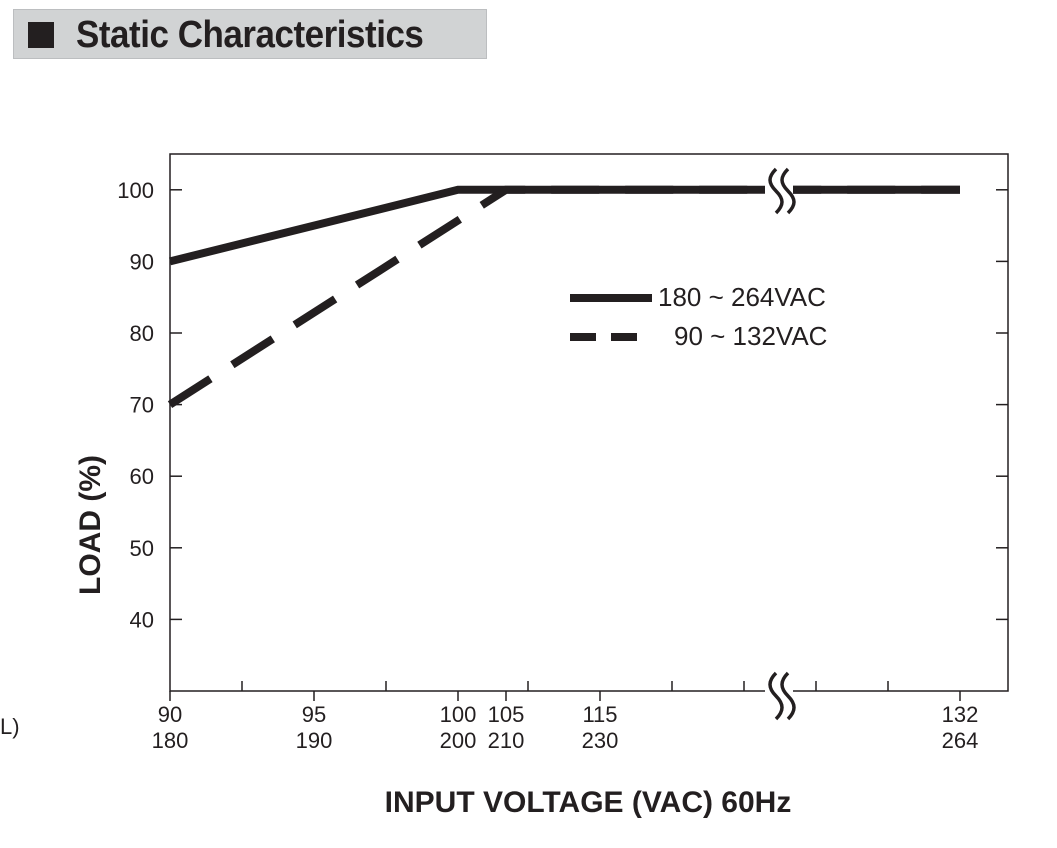 Image resolution: width=1057 pixels, height=848 pixels. I want to click on x-tick-label-low: 115, so click(599, 714).